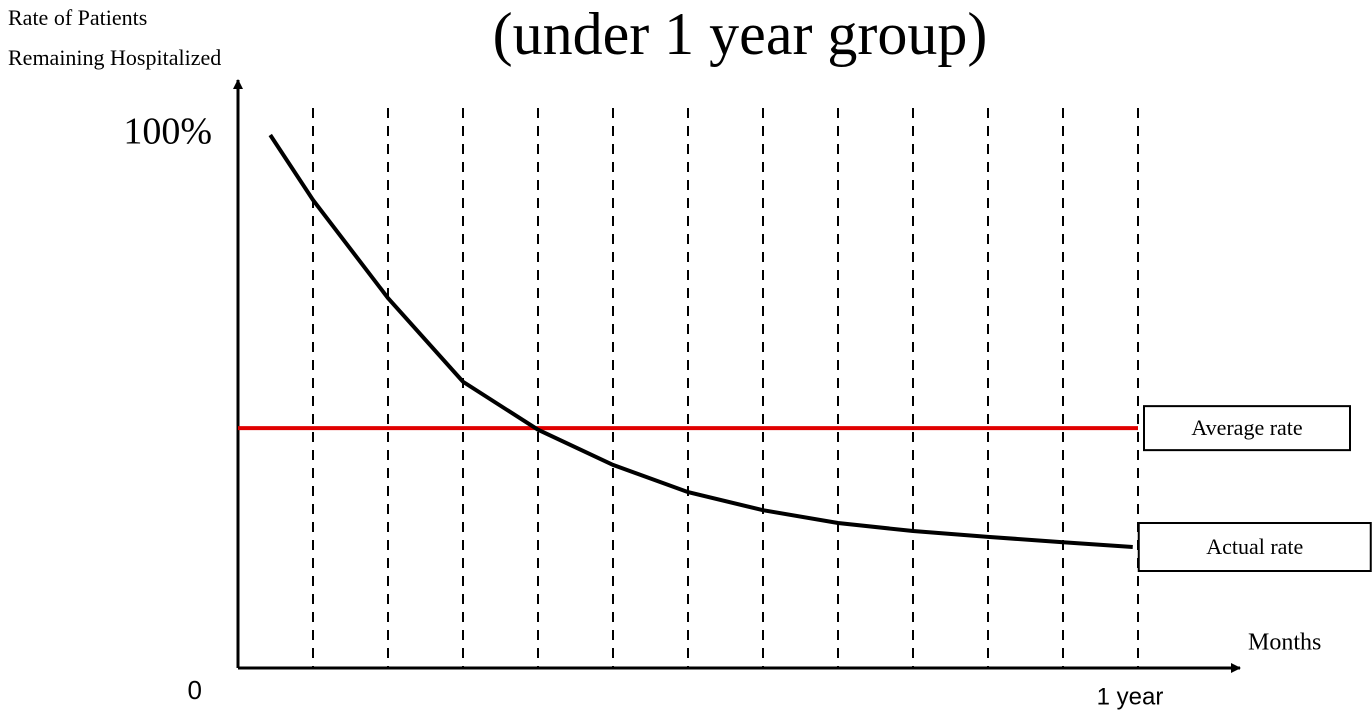 The image size is (1372, 716). I want to click on legend-label: Actual rate, so click(1254, 546).